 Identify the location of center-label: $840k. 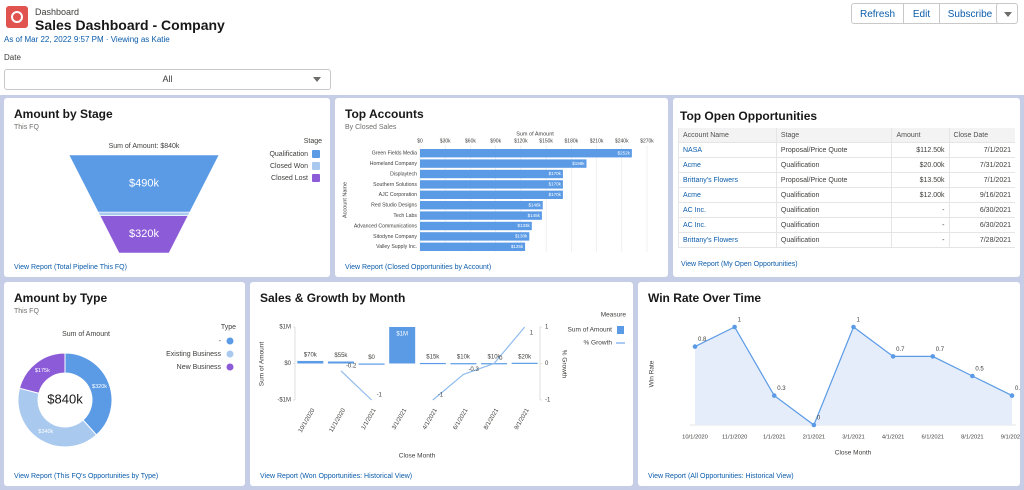
(65, 398).